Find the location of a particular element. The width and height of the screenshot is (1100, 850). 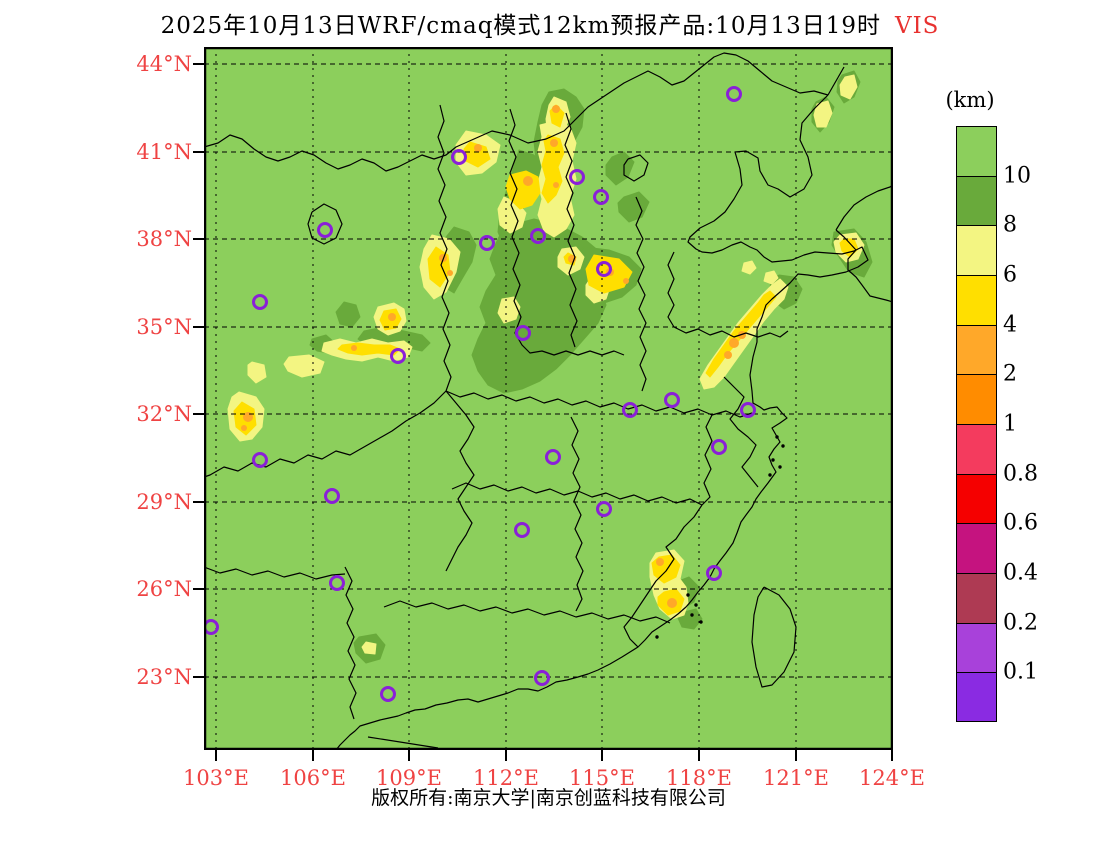

colorbar-level-label: 0.8 is located at coordinates (1020, 474).